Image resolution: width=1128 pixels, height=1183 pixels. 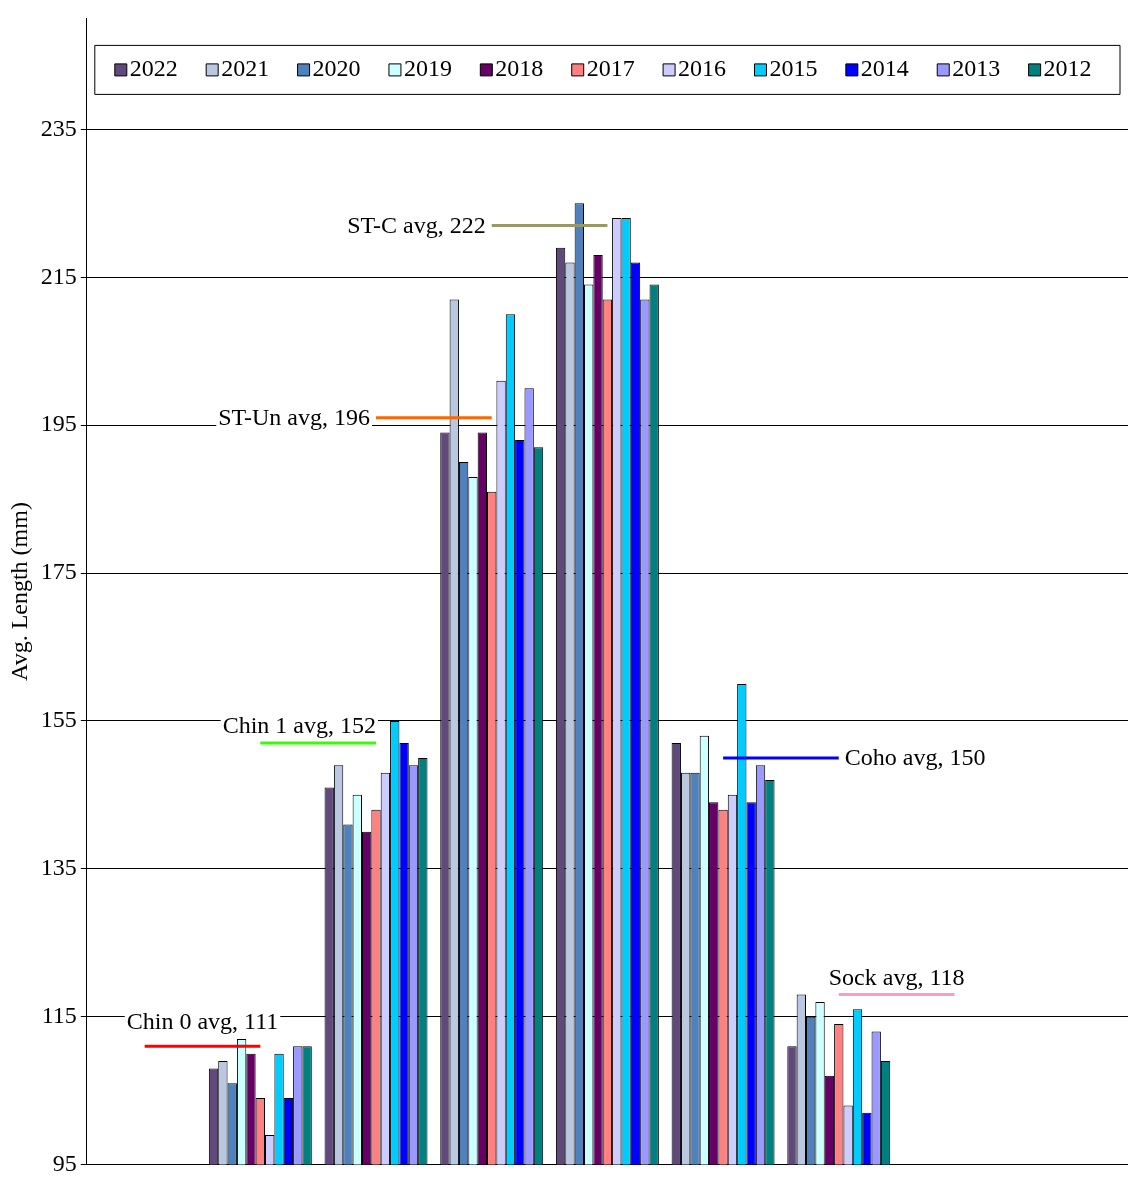 I want to click on legend-label: 2016, so click(x=702, y=68).